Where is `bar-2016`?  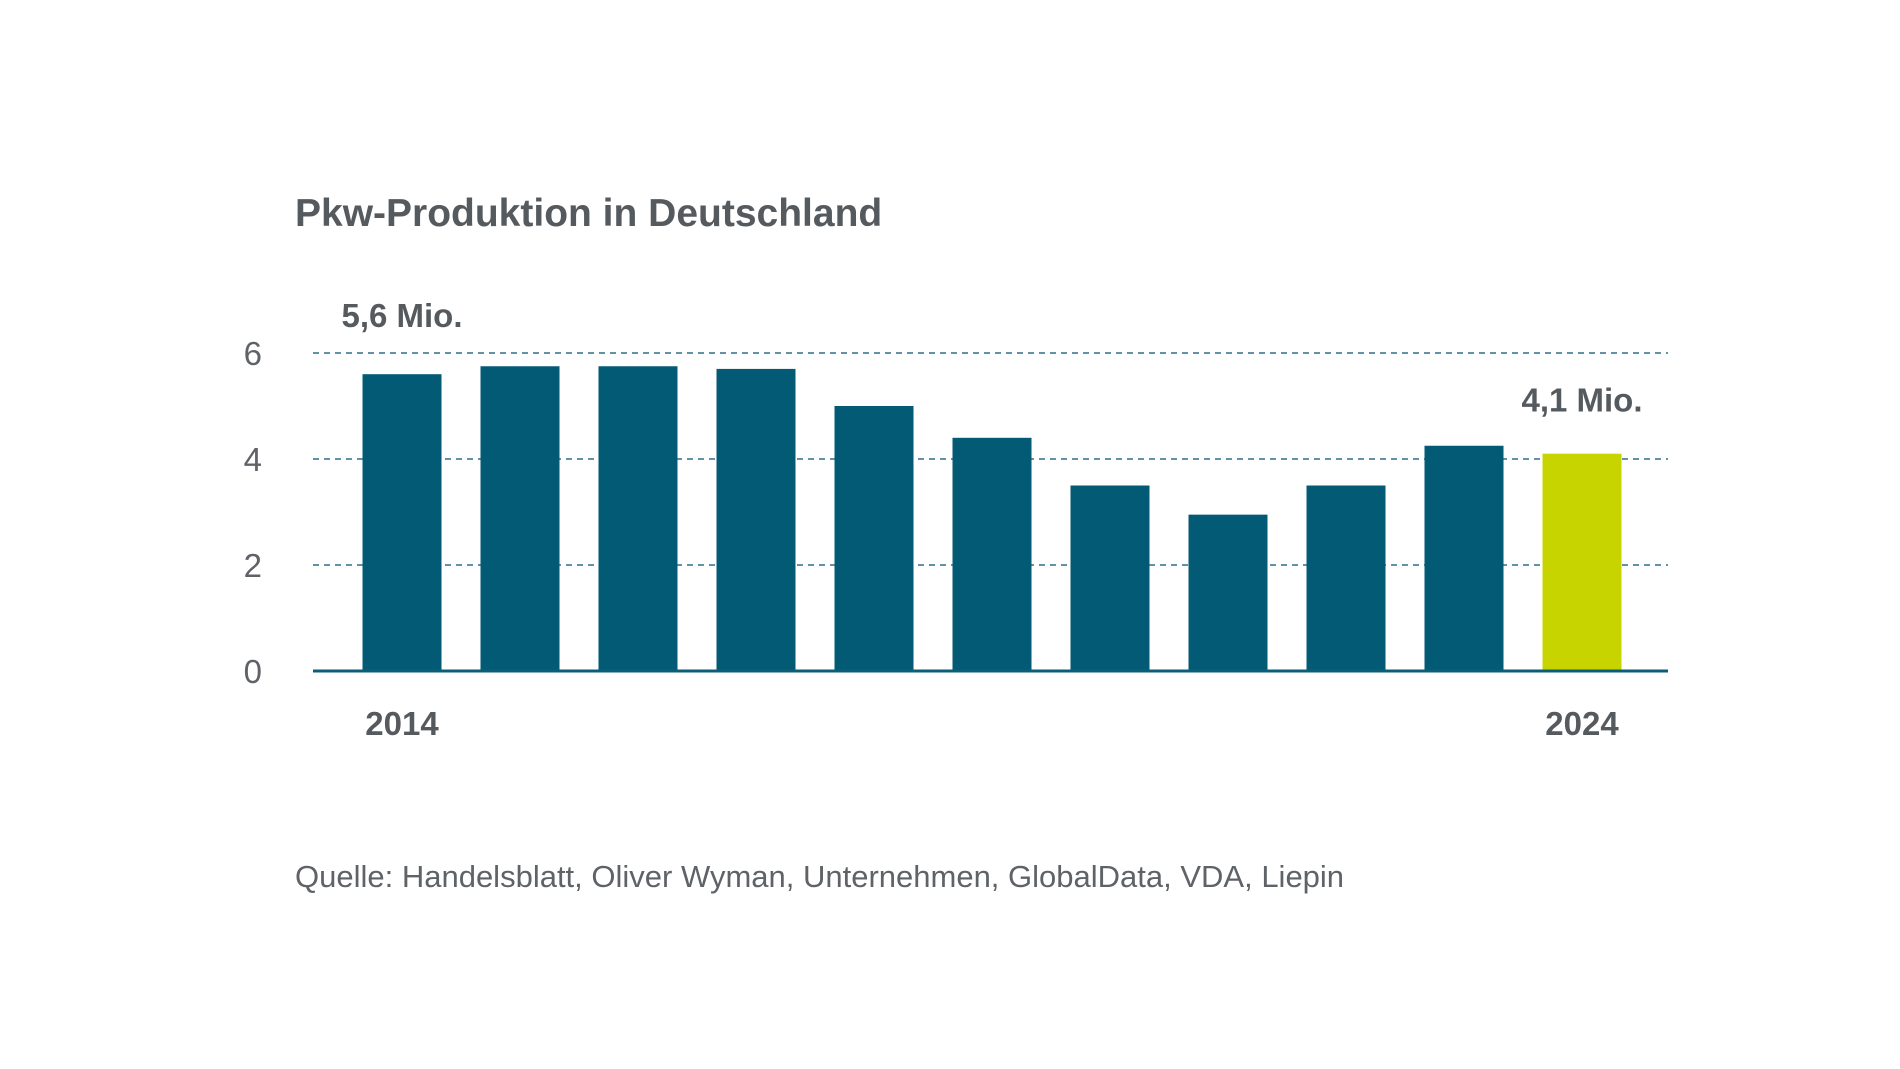 bar-2016 is located at coordinates (638, 518).